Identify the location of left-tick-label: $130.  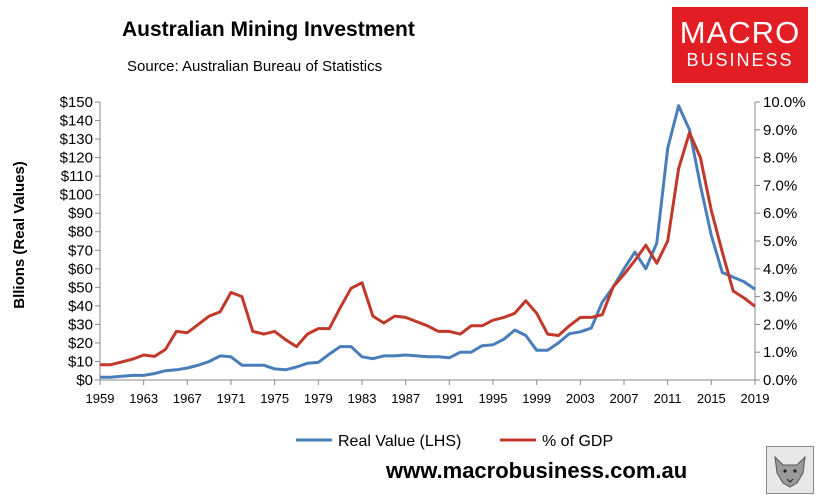
(76, 139).